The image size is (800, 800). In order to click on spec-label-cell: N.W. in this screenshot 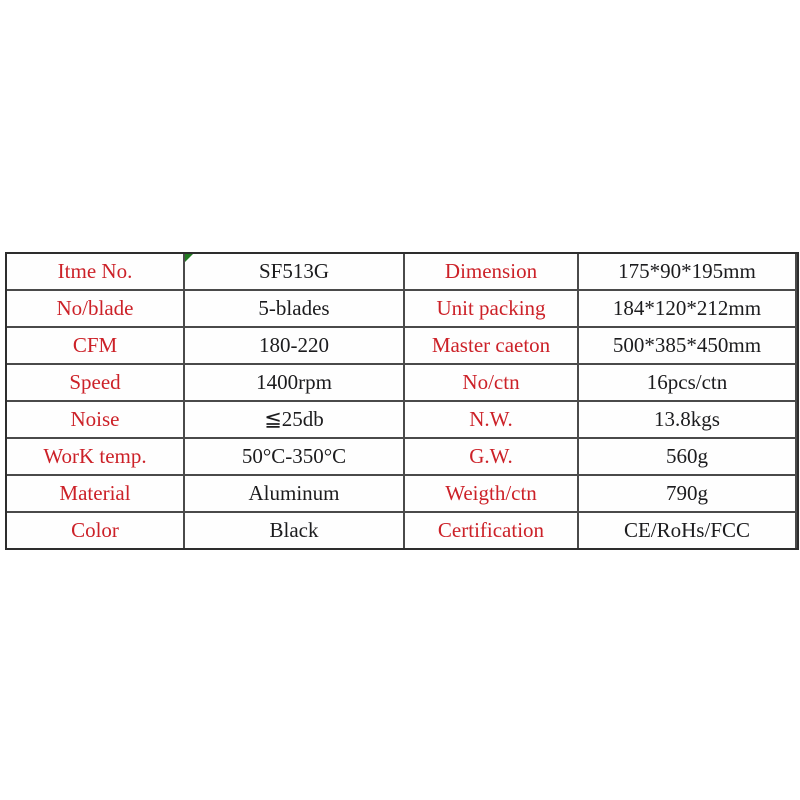, I will do `click(491, 419)`.